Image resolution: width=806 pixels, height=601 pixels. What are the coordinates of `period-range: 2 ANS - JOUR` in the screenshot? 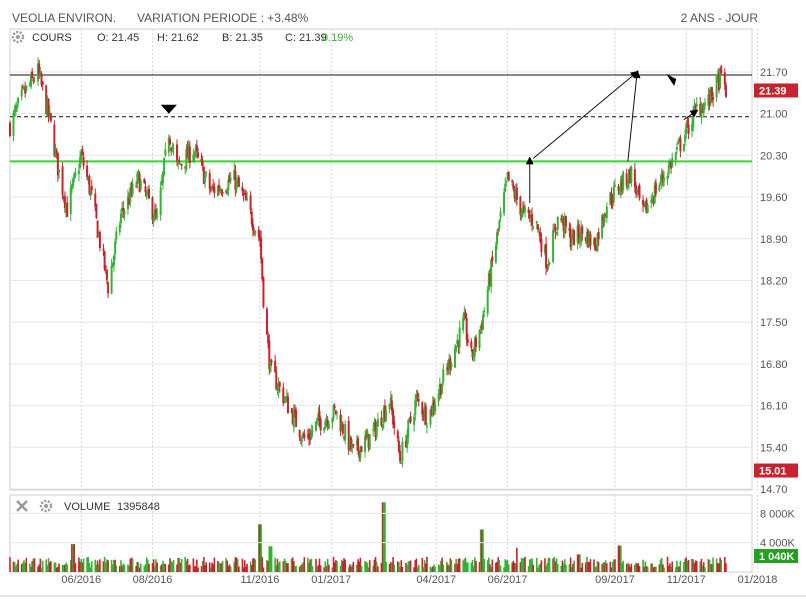 It's located at (719, 18).